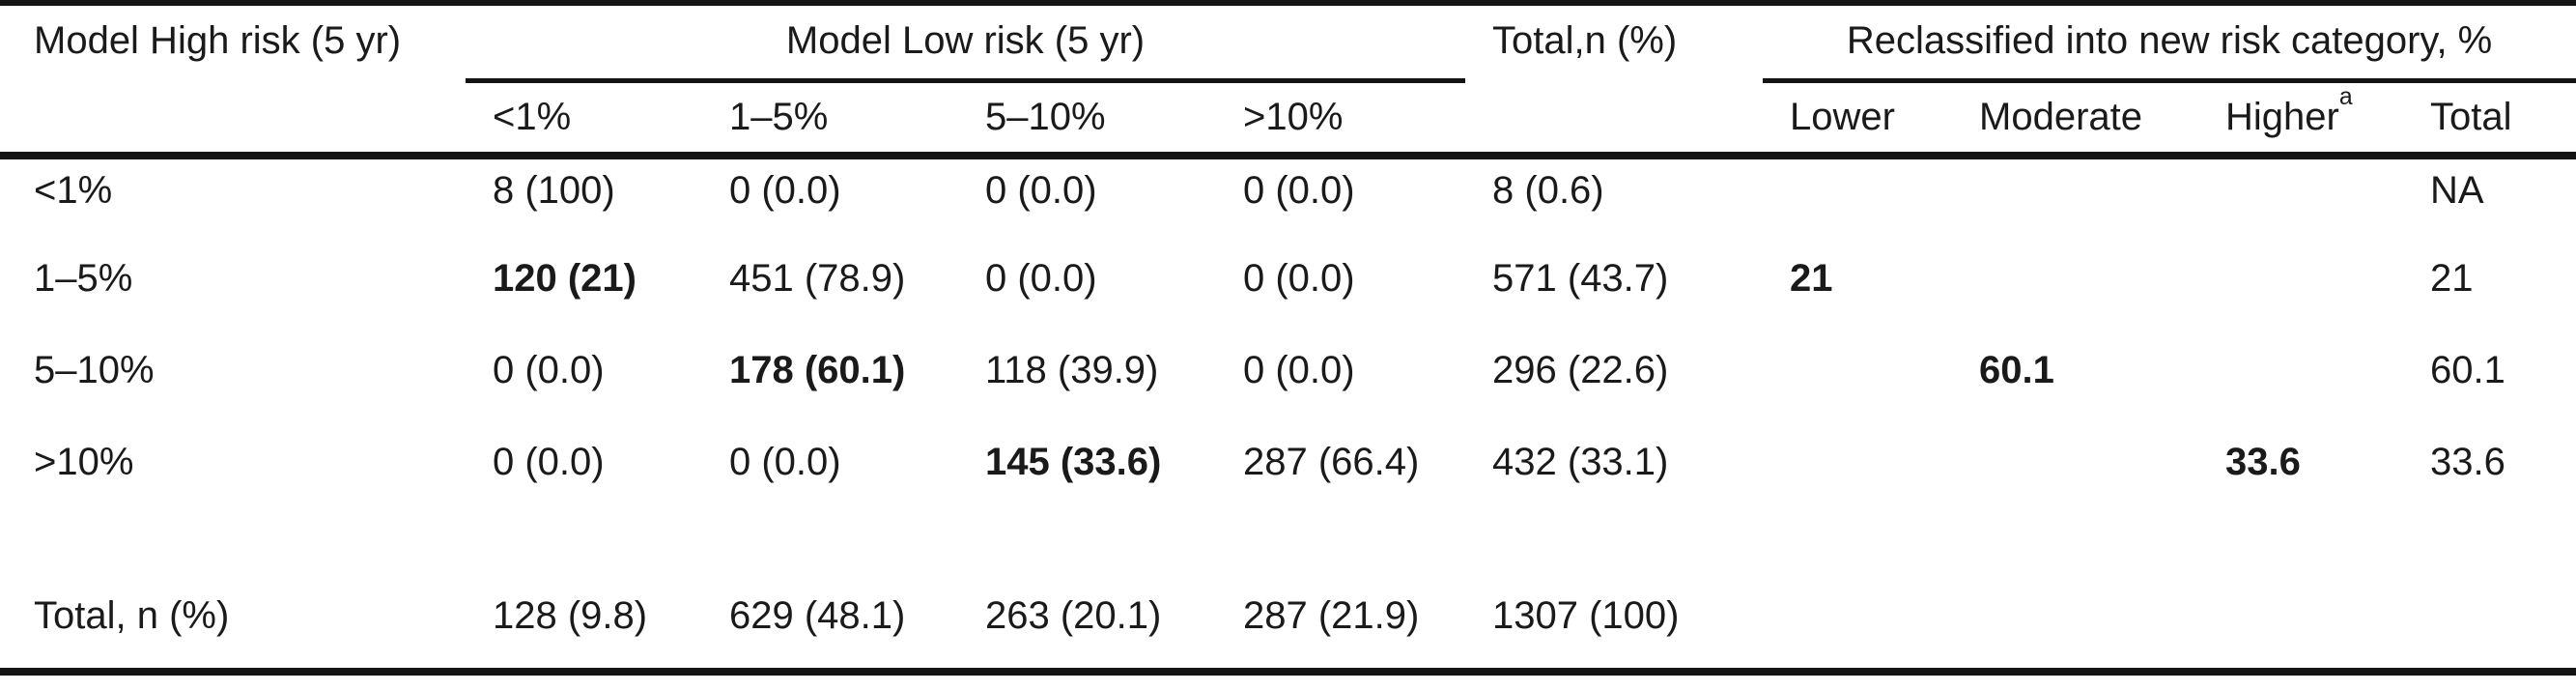  Describe the element at coordinates (1586, 615) in the screenshot. I see `cell-total: 1307 (100)` at that location.